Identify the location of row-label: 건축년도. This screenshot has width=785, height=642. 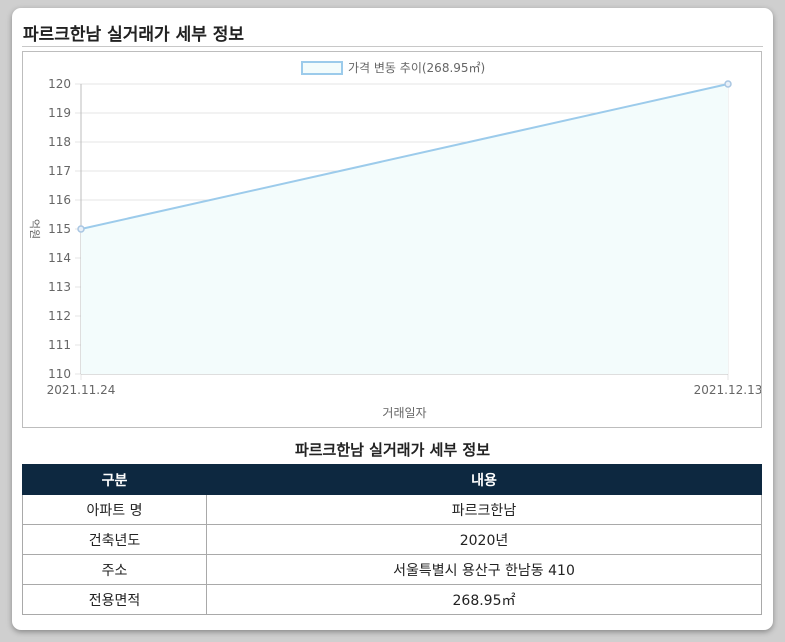
(114, 539).